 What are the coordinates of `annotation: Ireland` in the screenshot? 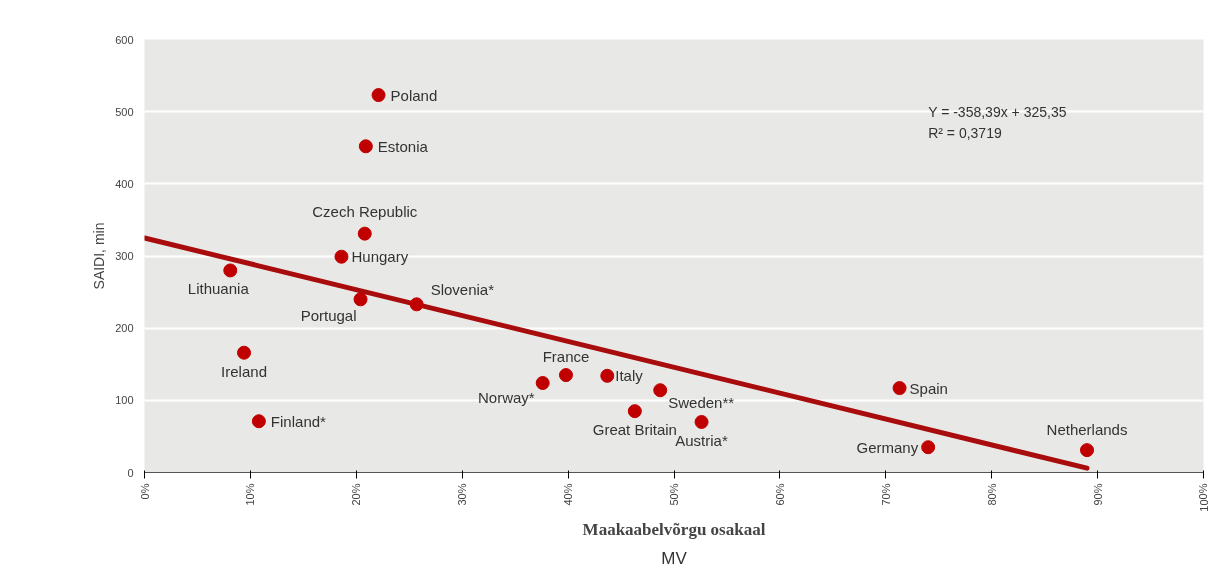 It's located at (244, 371).